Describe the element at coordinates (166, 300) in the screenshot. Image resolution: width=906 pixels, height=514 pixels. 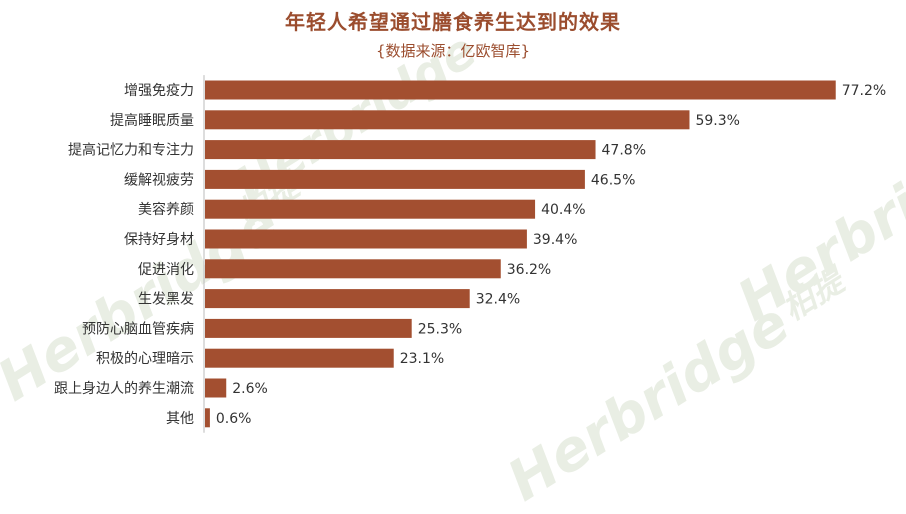
I see `category-label: 生发黑发` at that location.